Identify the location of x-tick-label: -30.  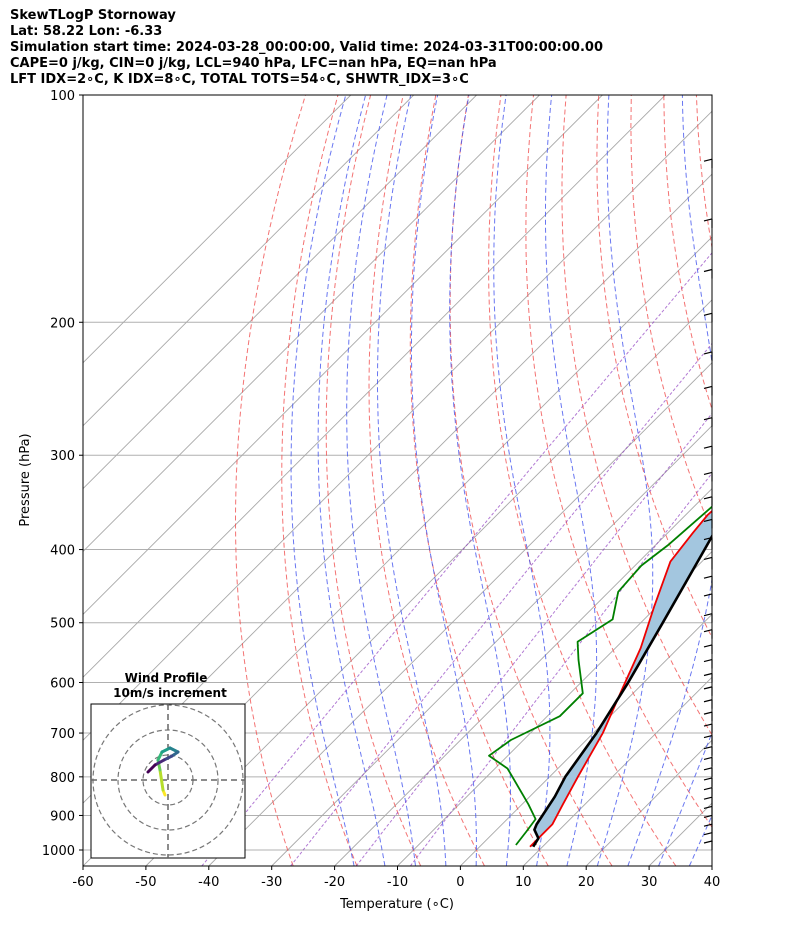
(271, 882).